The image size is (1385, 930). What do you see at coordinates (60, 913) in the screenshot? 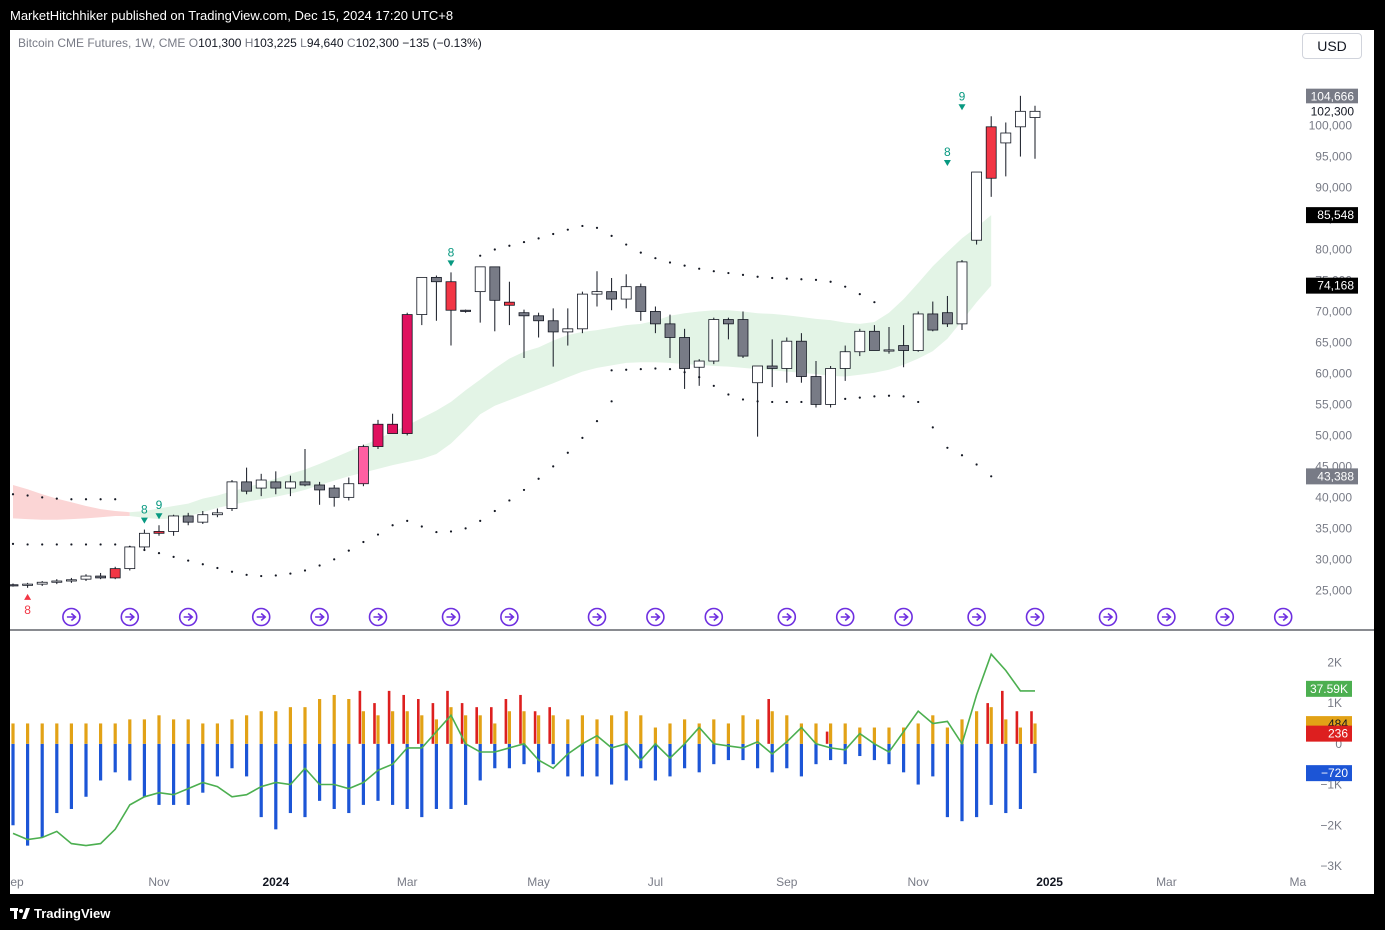
I see `tradingview-logo: TradingView` at bounding box center [60, 913].